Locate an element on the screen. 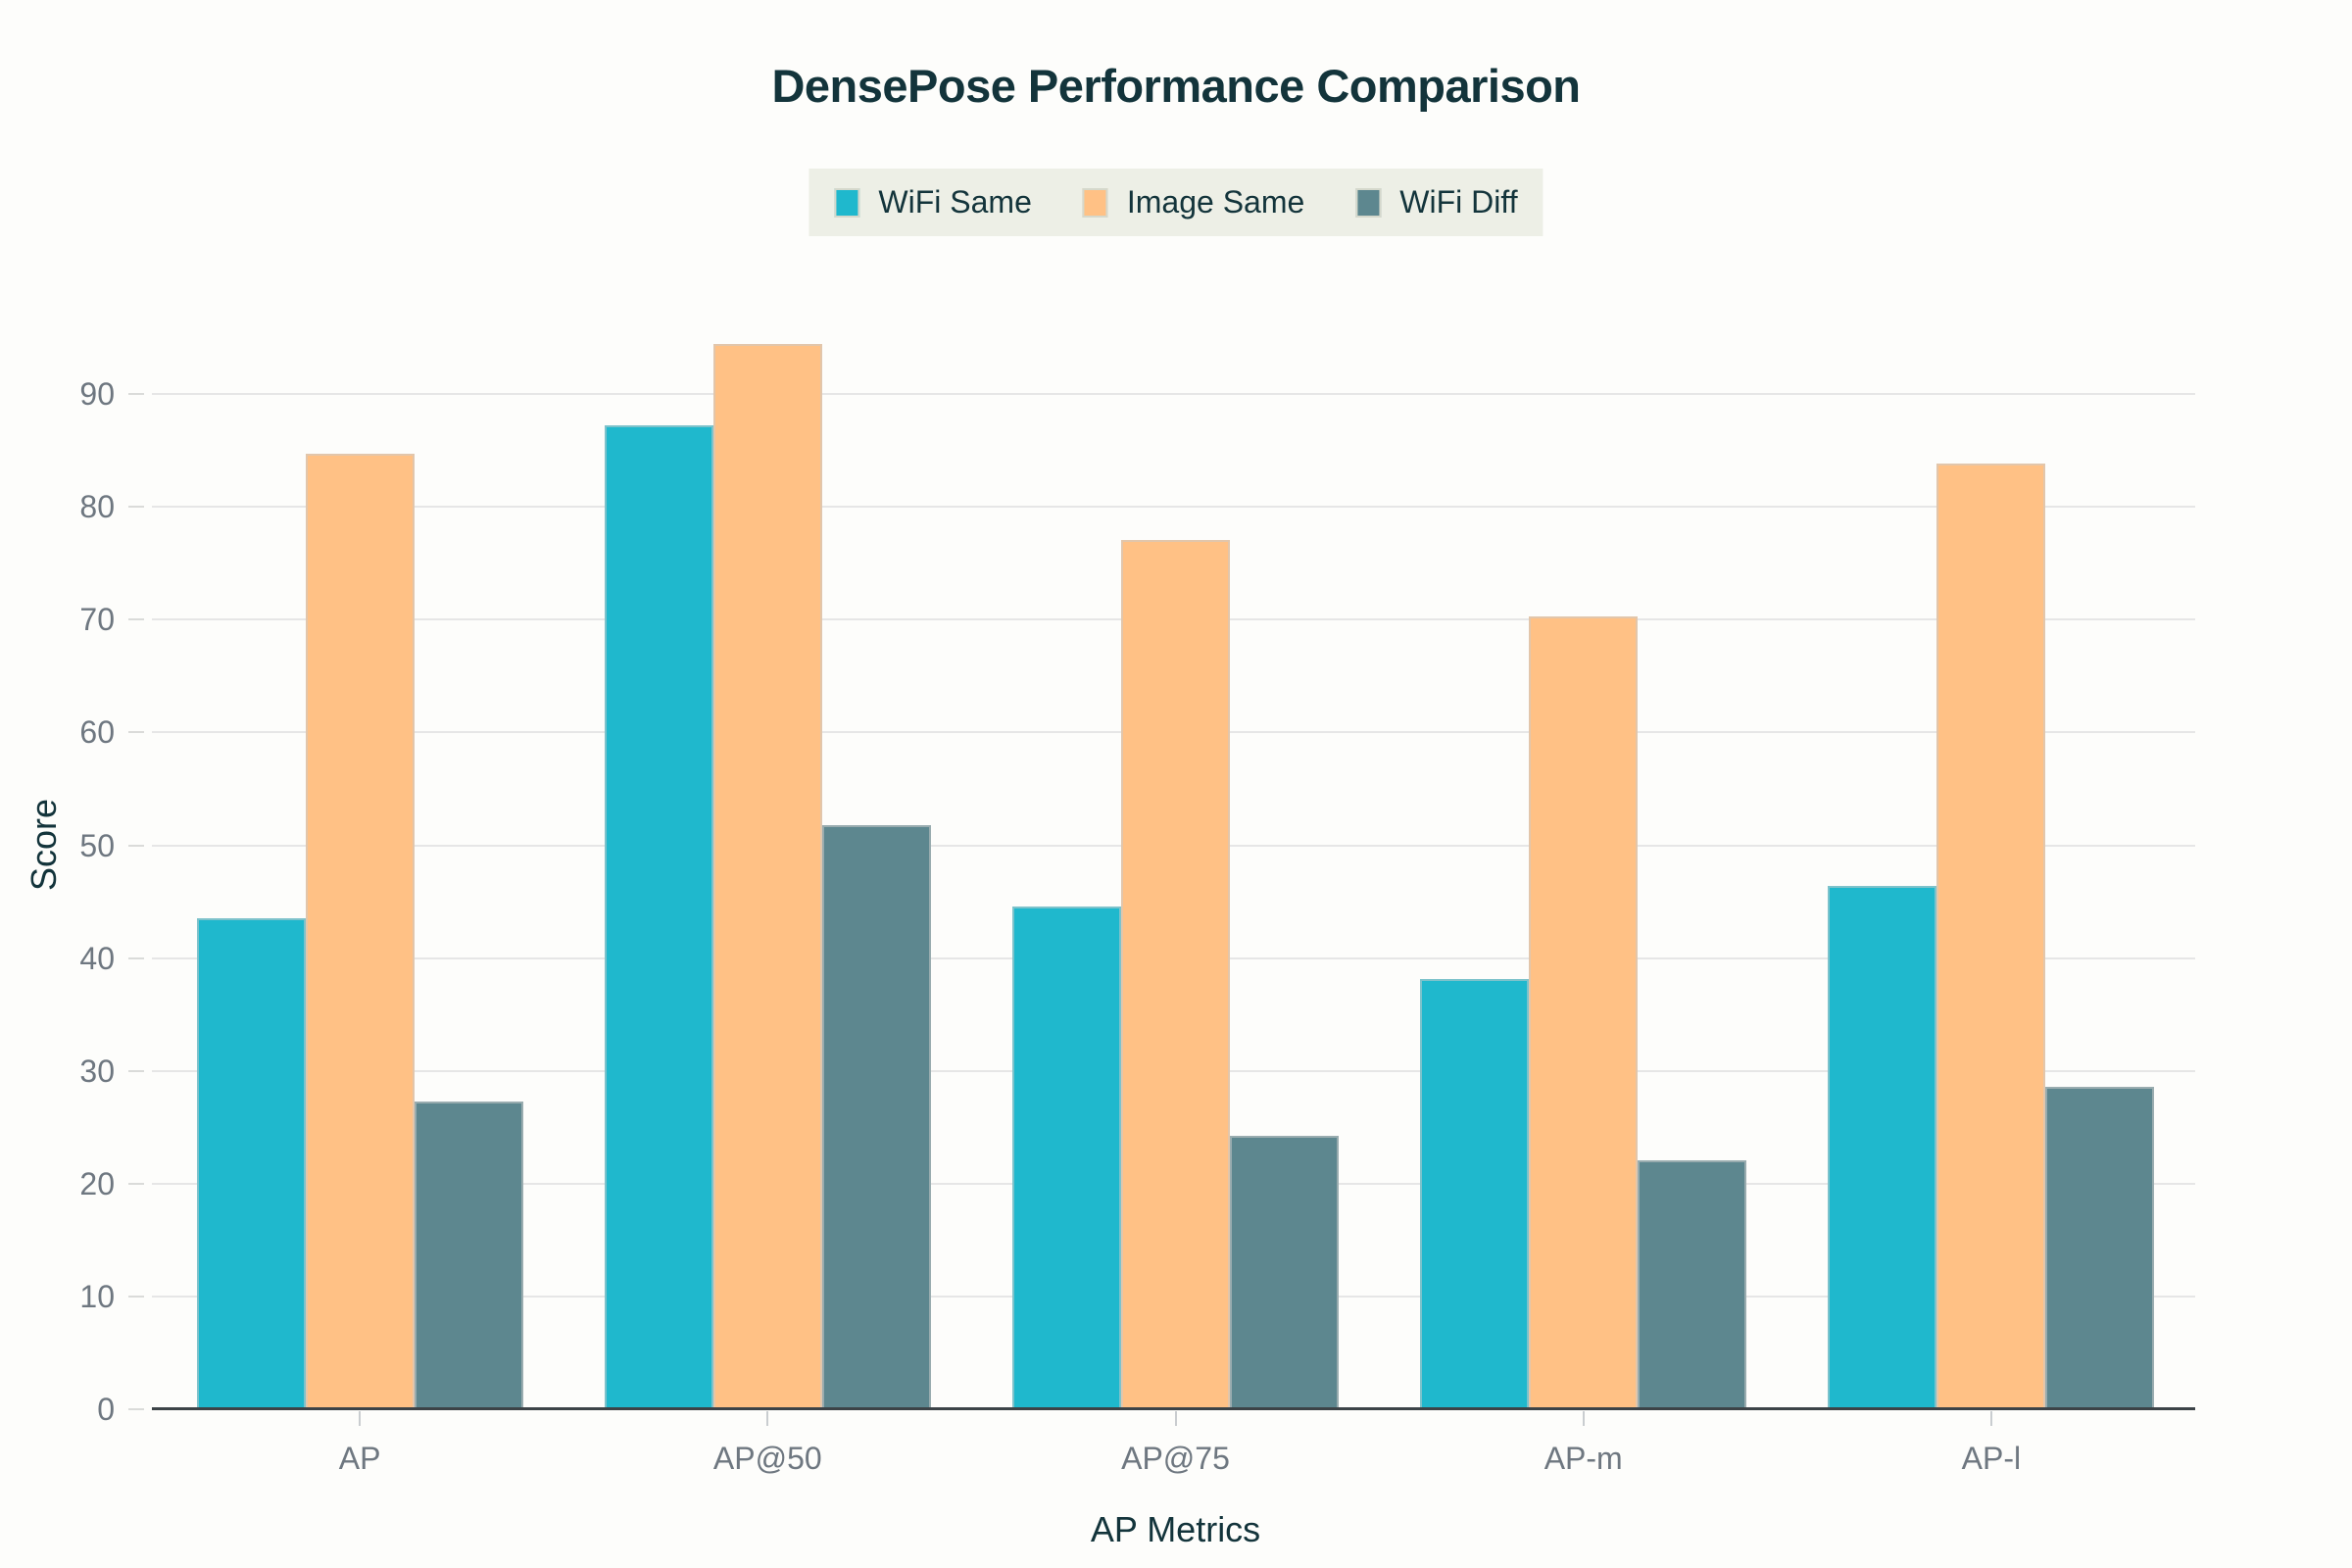  y-axis-title: Score is located at coordinates (44, 845).